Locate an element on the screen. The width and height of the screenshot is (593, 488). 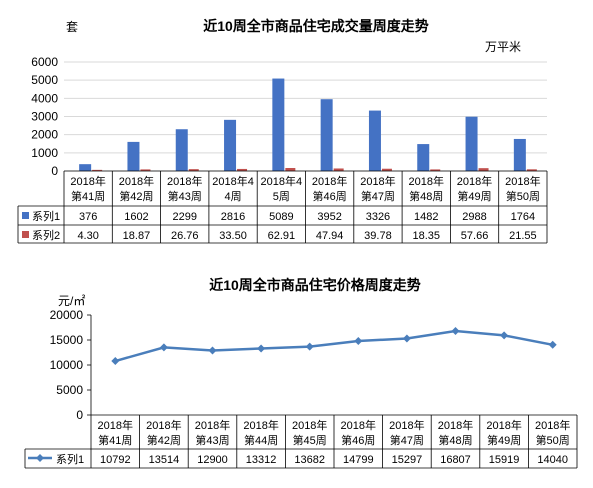
data-label-series1: 13682 is located at coordinates (309, 460).